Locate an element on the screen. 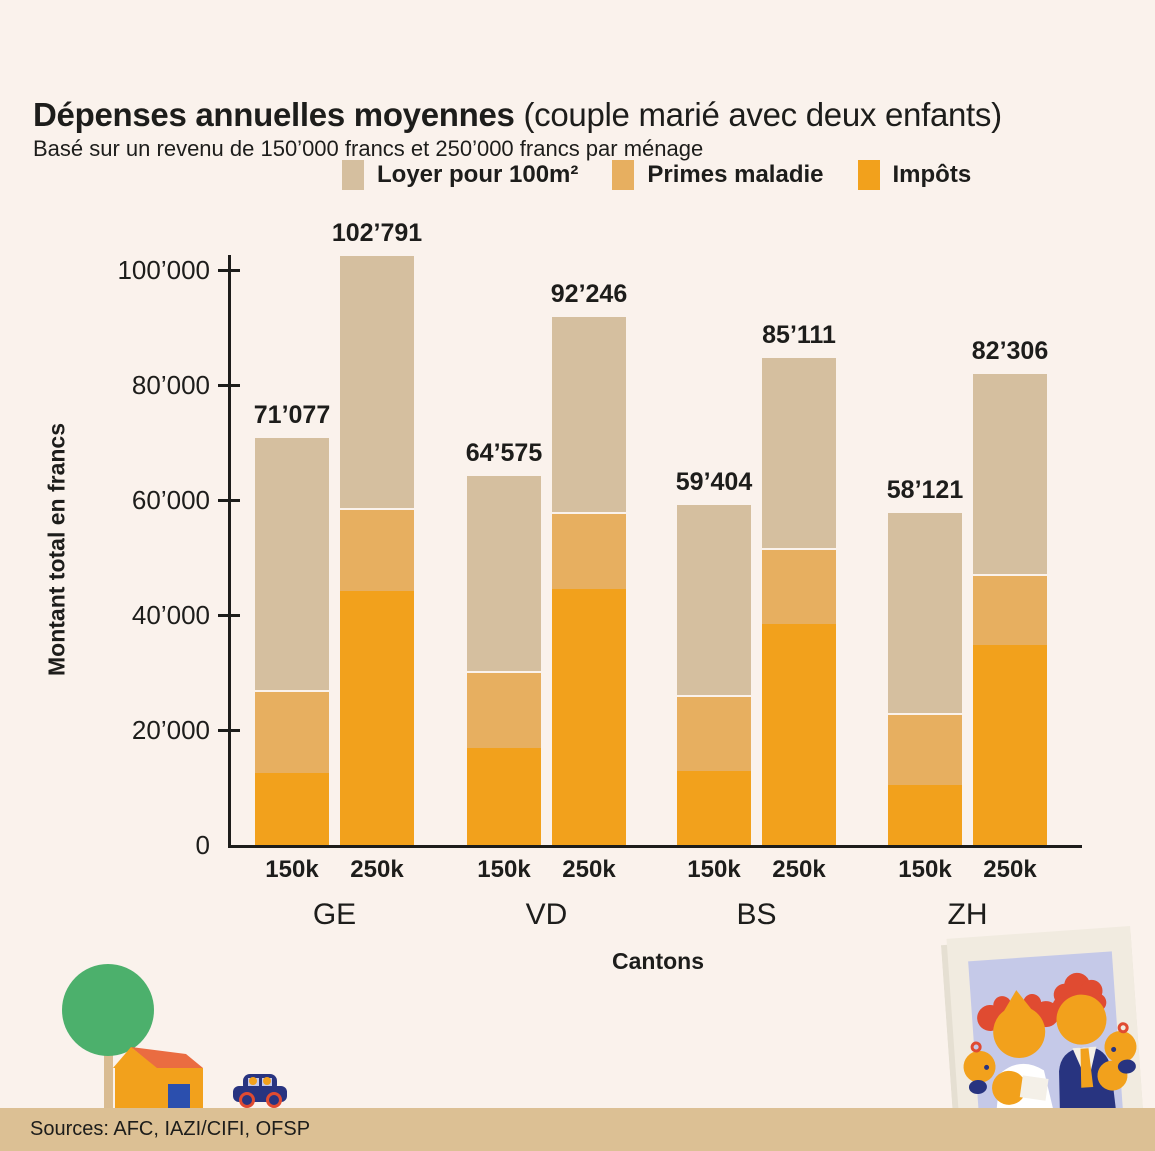 The image size is (1155, 1151). bar-segment-impots-VD-150k is located at coordinates (504, 796).